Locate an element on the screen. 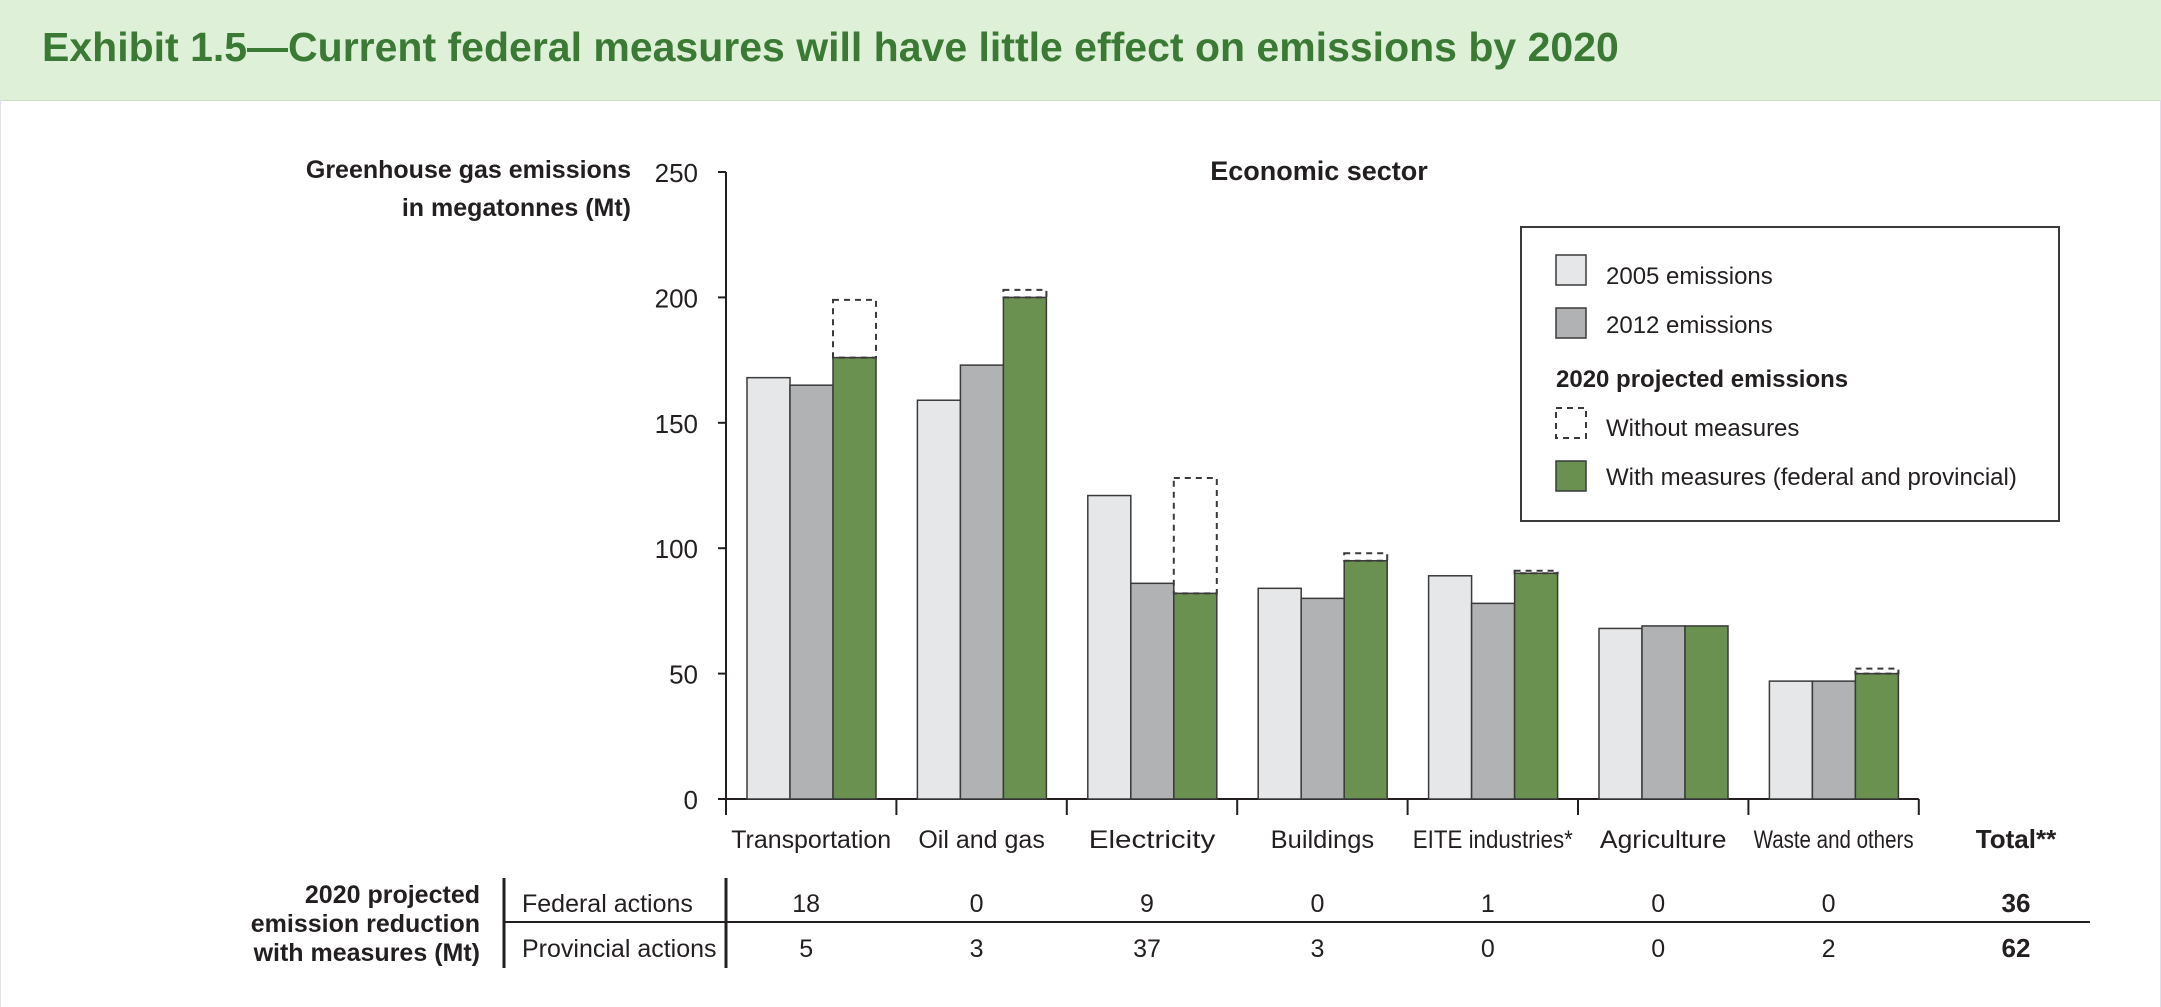  legend-item: 2005 emissions is located at coordinates (1689, 276).